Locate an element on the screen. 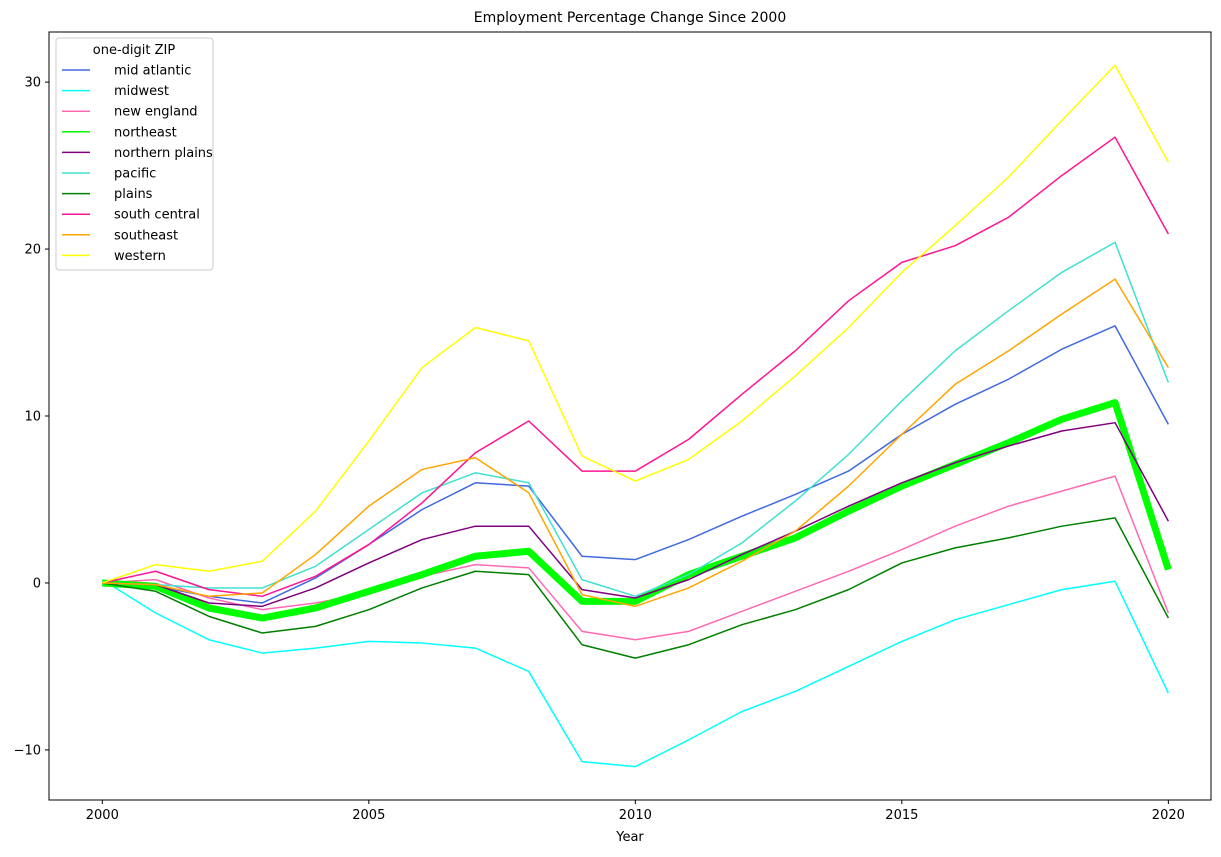  y-tick-label: 10 is located at coordinates (32, 417).